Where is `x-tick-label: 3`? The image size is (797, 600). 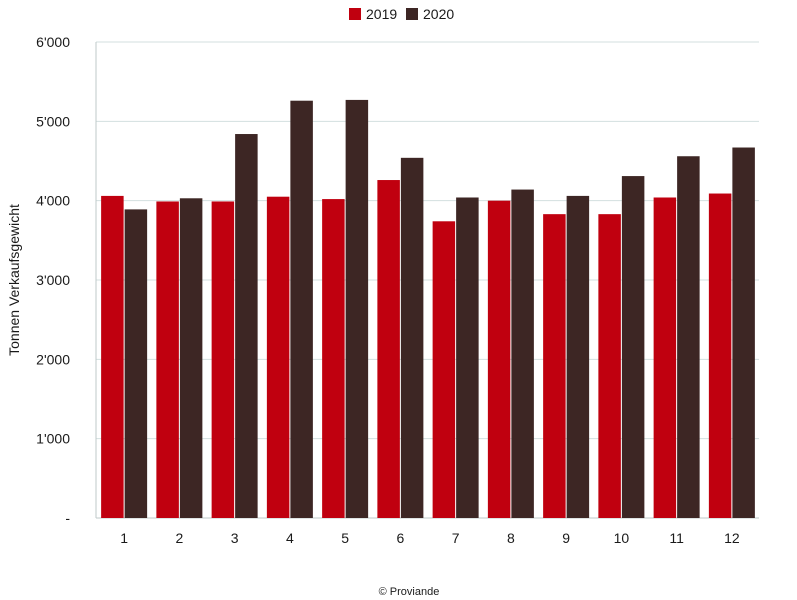 x-tick-label: 3 is located at coordinates (235, 538).